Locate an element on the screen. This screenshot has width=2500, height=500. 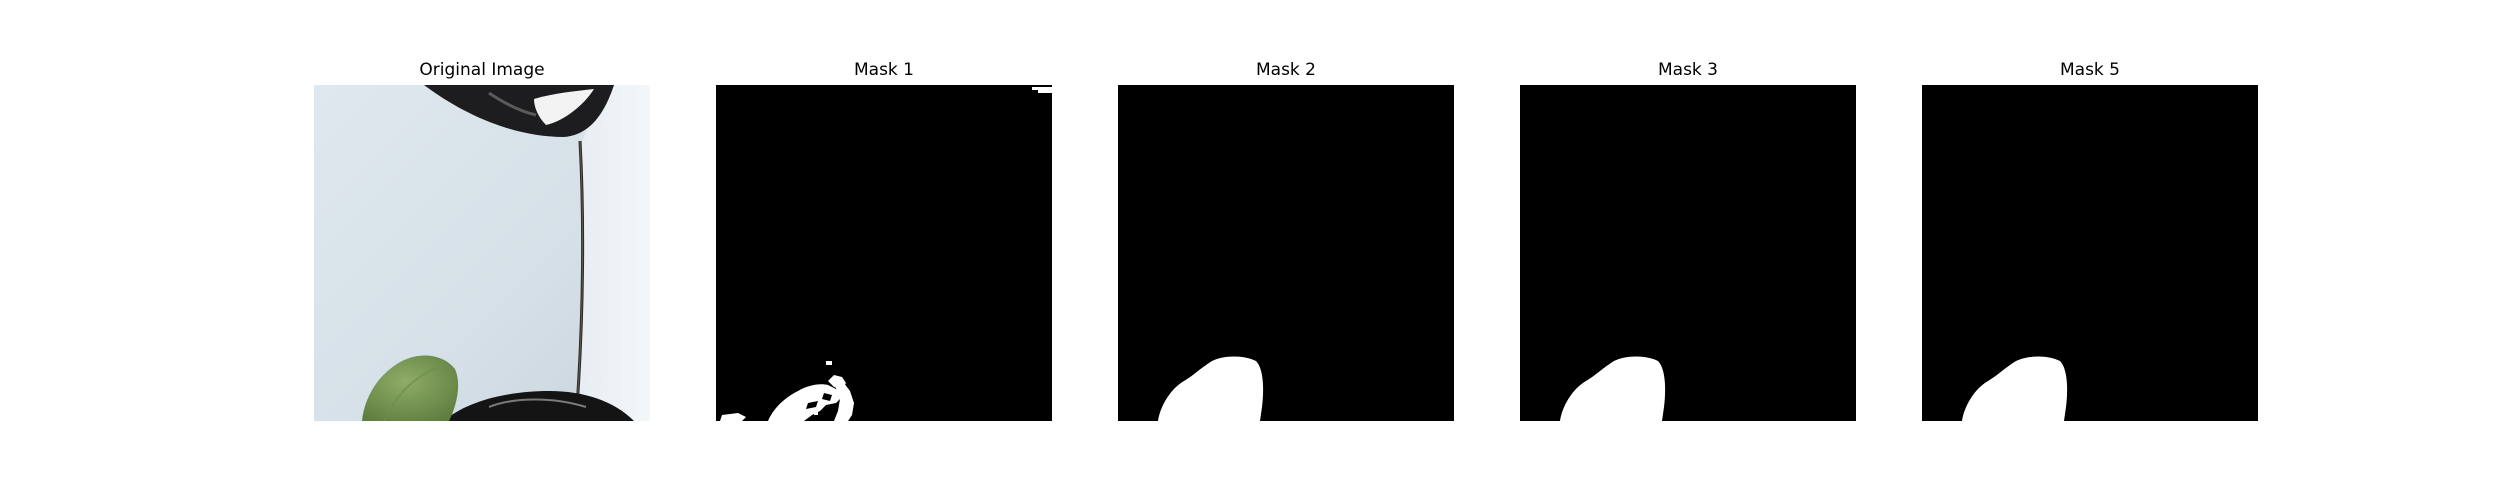
panel-mask-3: Mask 3 is located at coordinates (1688, 250).